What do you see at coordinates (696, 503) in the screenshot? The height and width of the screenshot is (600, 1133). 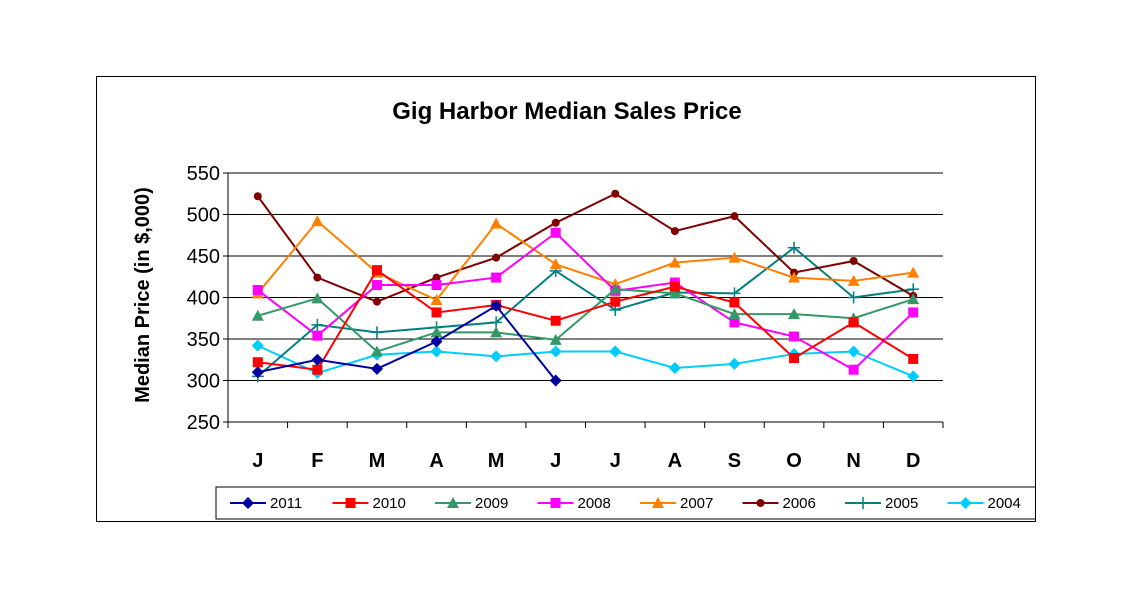 I see `legend-label: 2007` at bounding box center [696, 503].